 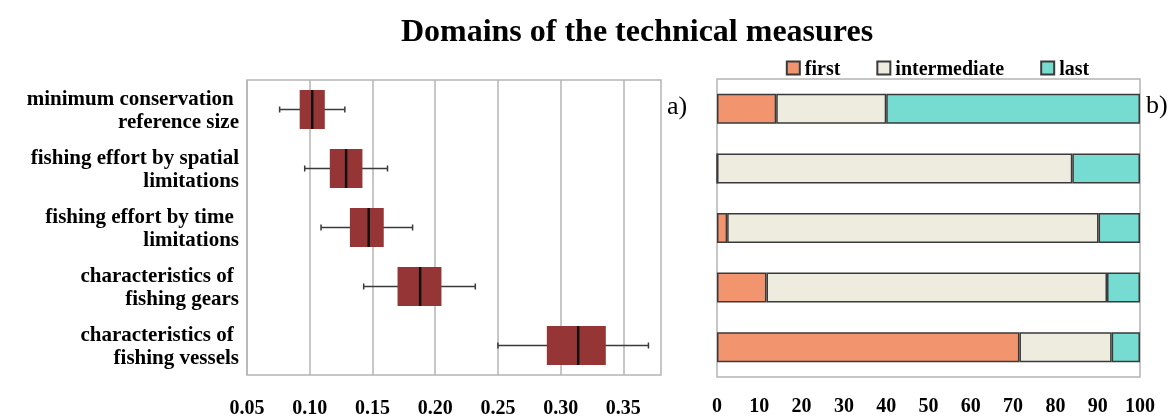 What do you see at coordinates (801, 405) in the screenshot?
I see `x-tick-label: 20` at bounding box center [801, 405].